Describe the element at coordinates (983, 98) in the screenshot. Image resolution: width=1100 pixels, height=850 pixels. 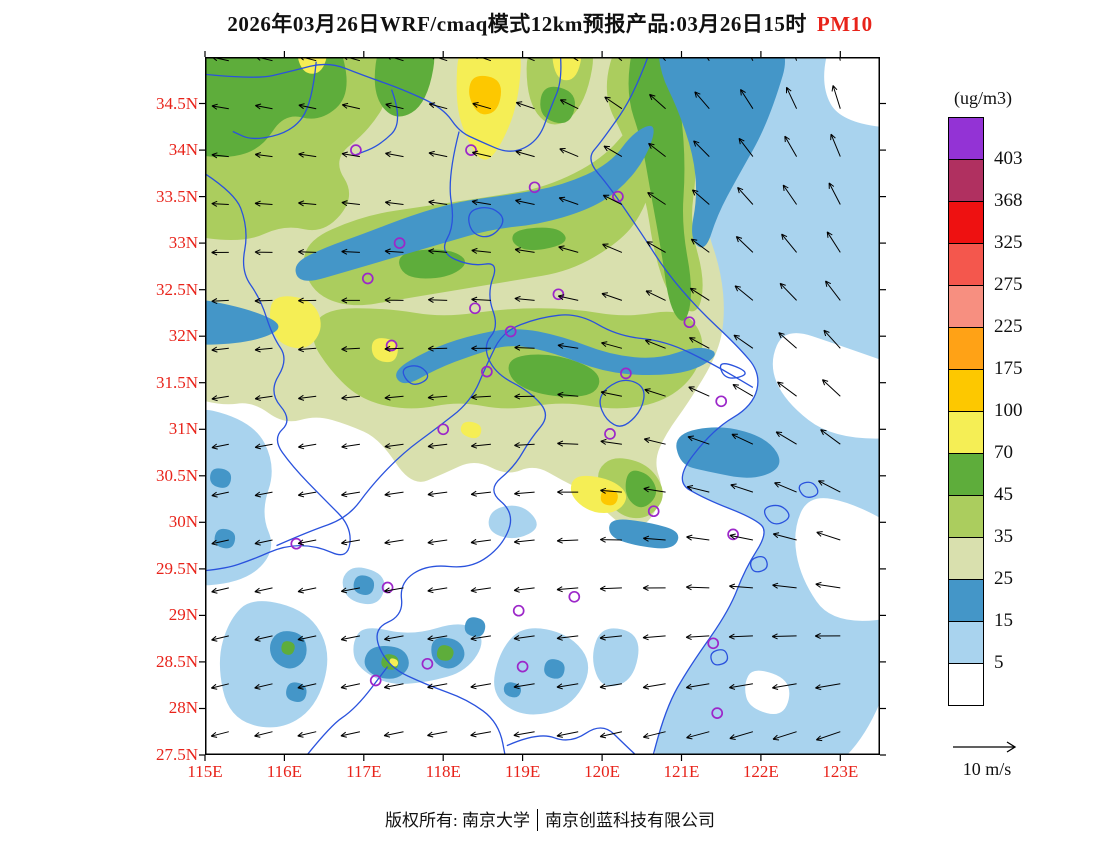
I see `legend-unit-label: (ug/m3)` at that location.